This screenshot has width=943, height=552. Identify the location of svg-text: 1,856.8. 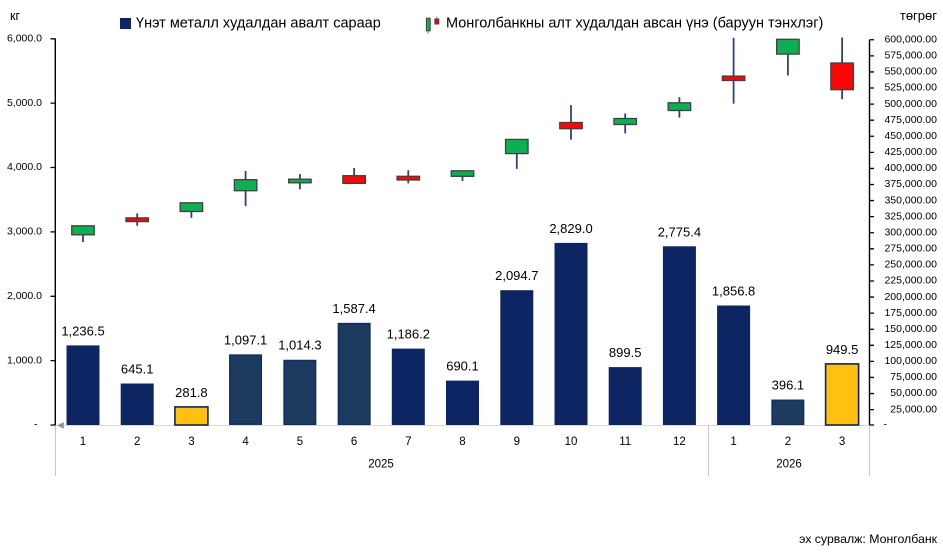
(733, 291).